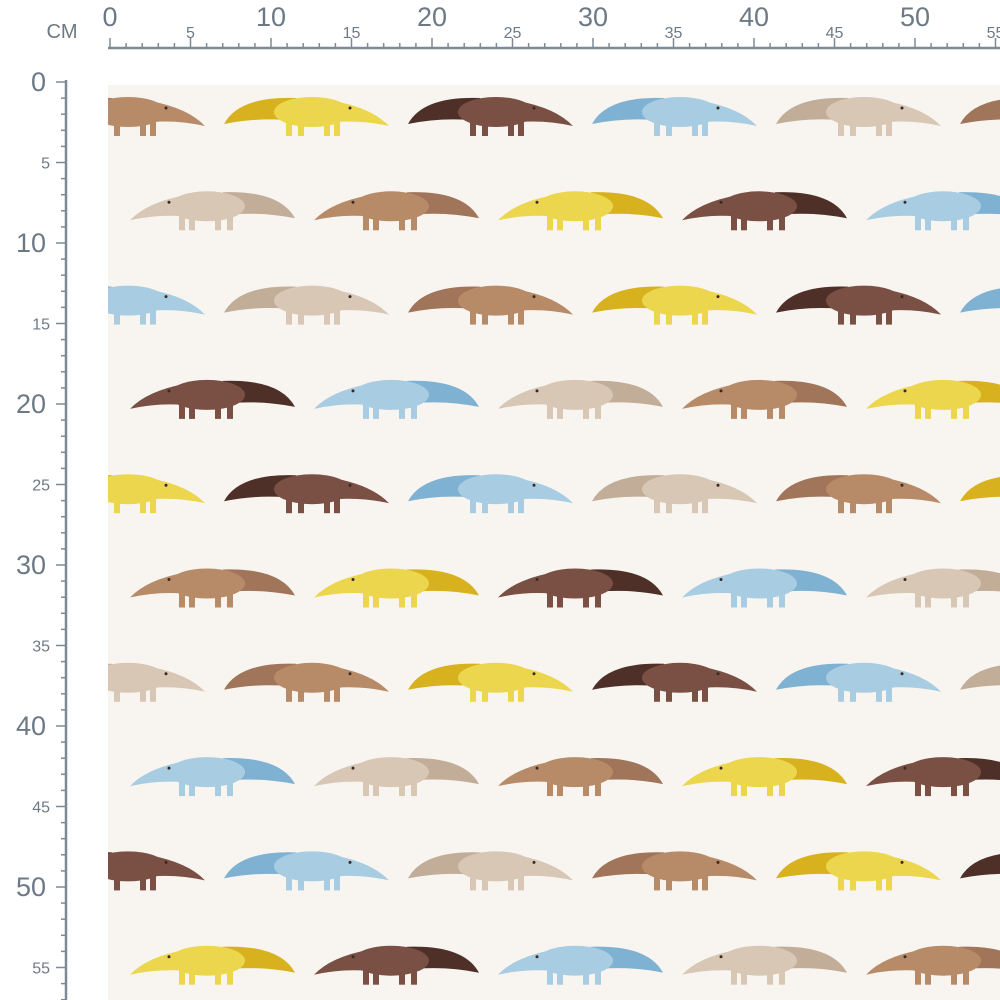 The height and width of the screenshot is (1000, 1000). What do you see at coordinates (41, 325) in the screenshot?
I see `left-ruler-label: 15` at bounding box center [41, 325].